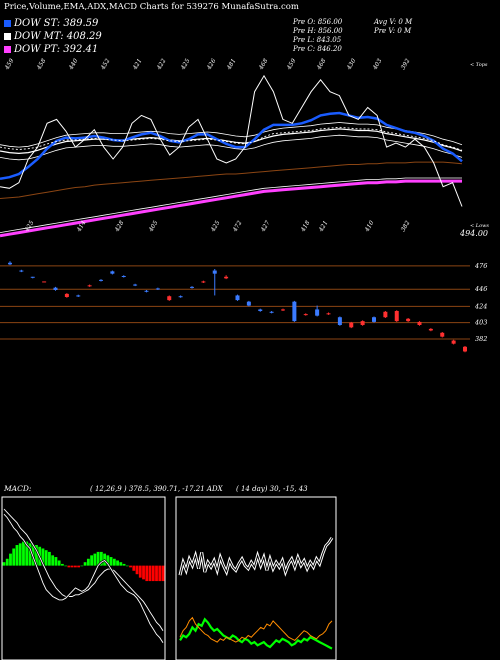 Image resolution: width=500 pixels, height=660 pixels. Describe the element at coordinates (7, 49) in the screenshot. I see `dow-pt-swatch` at that location.